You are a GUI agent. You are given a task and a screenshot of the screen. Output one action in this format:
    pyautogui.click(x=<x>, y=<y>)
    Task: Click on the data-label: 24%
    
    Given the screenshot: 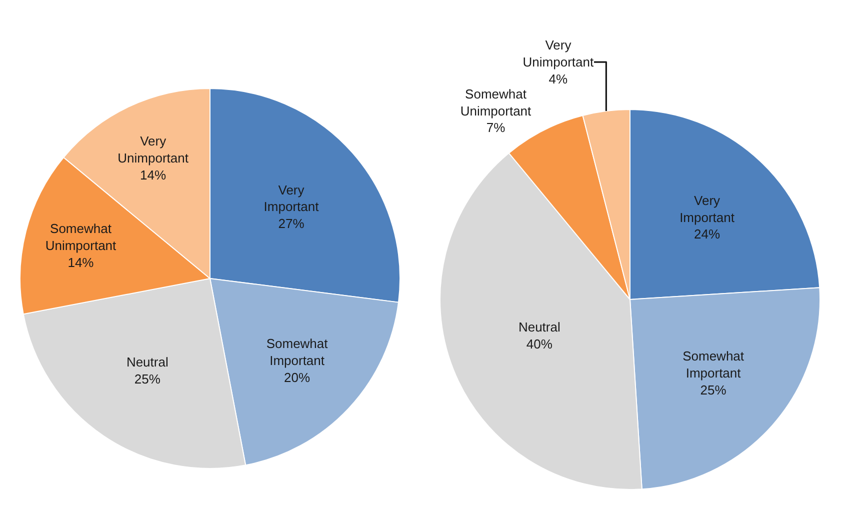 What is the action you would take?
    pyautogui.click(x=707, y=234)
    